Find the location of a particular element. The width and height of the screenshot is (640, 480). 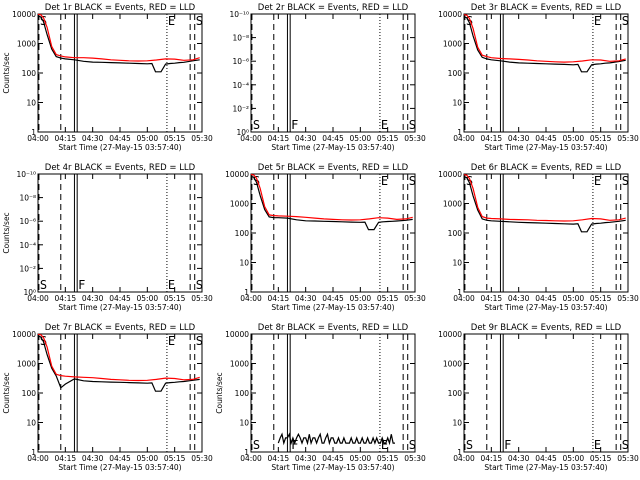

y-tick-label: 10⁻⁸ is located at coordinates (240, 38).